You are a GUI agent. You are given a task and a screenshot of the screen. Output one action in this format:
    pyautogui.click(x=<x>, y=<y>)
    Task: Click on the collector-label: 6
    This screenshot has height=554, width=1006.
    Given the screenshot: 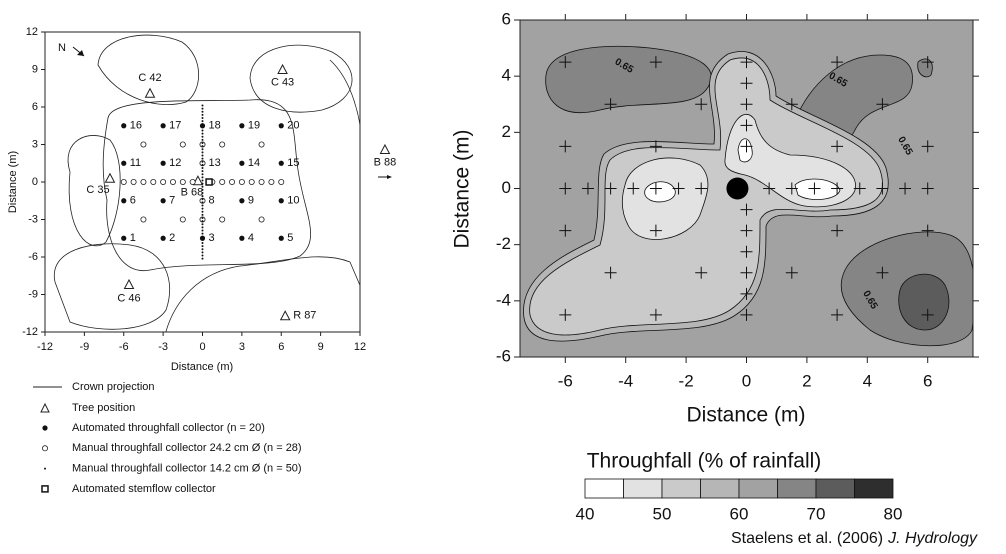 What is the action you would take?
    pyautogui.click(x=133, y=201)
    